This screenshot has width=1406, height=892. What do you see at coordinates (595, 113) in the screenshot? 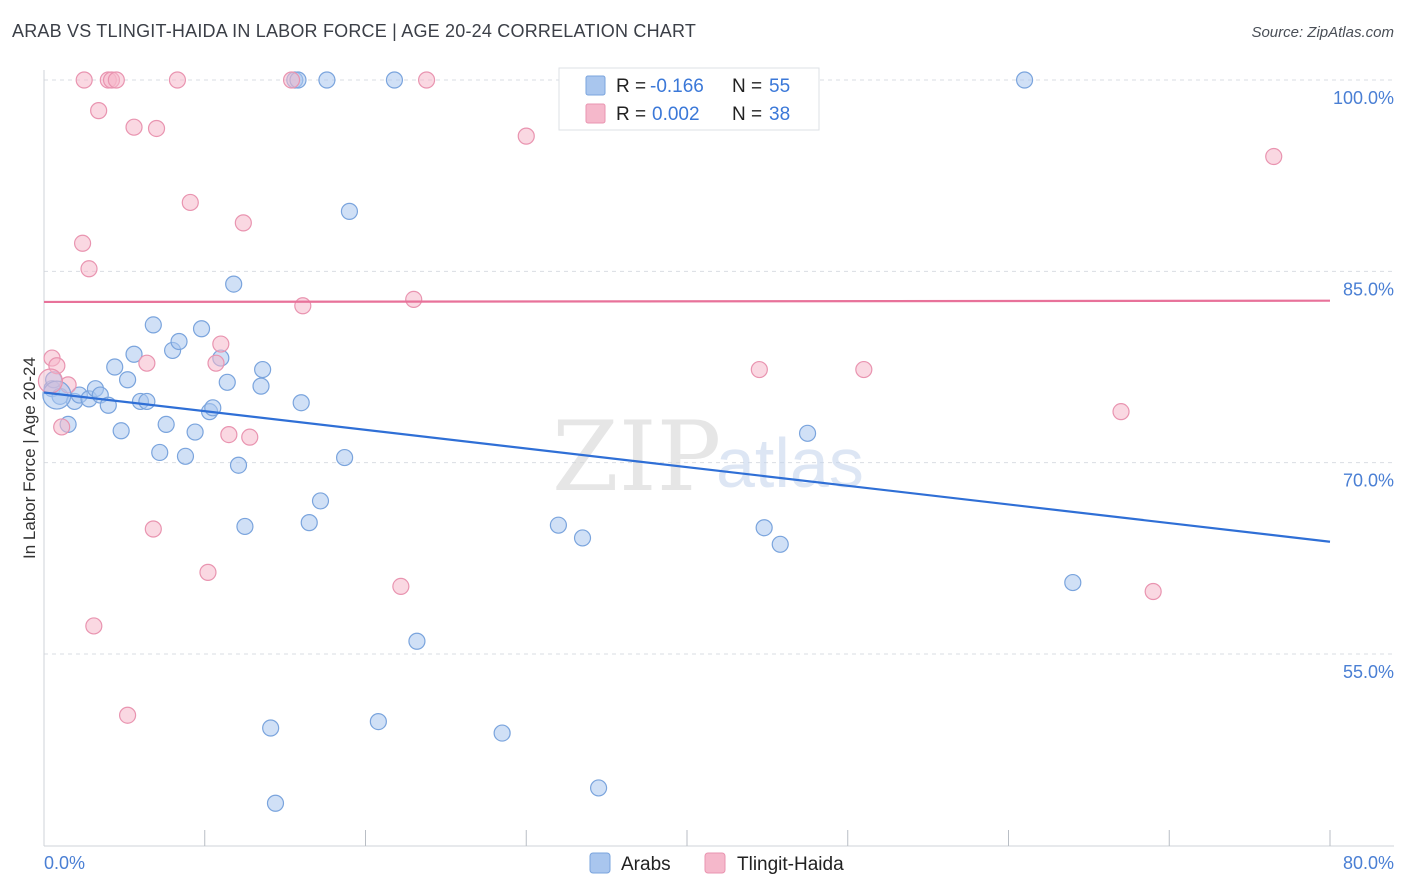
I see `legend-swatch-tlingit` at bounding box center [595, 113].